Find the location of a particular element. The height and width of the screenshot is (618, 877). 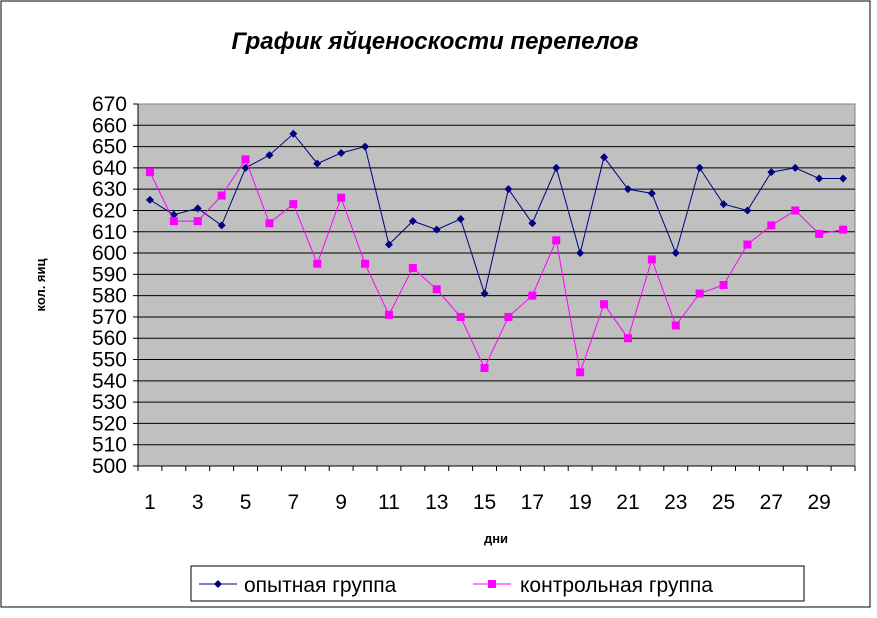

x-tick-label: 25 is located at coordinates (723, 502).